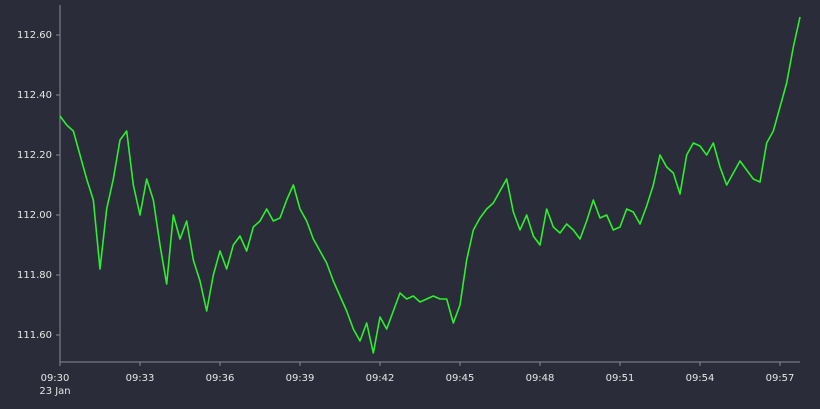 The height and width of the screenshot is (409, 820). Describe the element at coordinates (540, 378) in the screenshot. I see `x-tick-label: 09:48` at that location.